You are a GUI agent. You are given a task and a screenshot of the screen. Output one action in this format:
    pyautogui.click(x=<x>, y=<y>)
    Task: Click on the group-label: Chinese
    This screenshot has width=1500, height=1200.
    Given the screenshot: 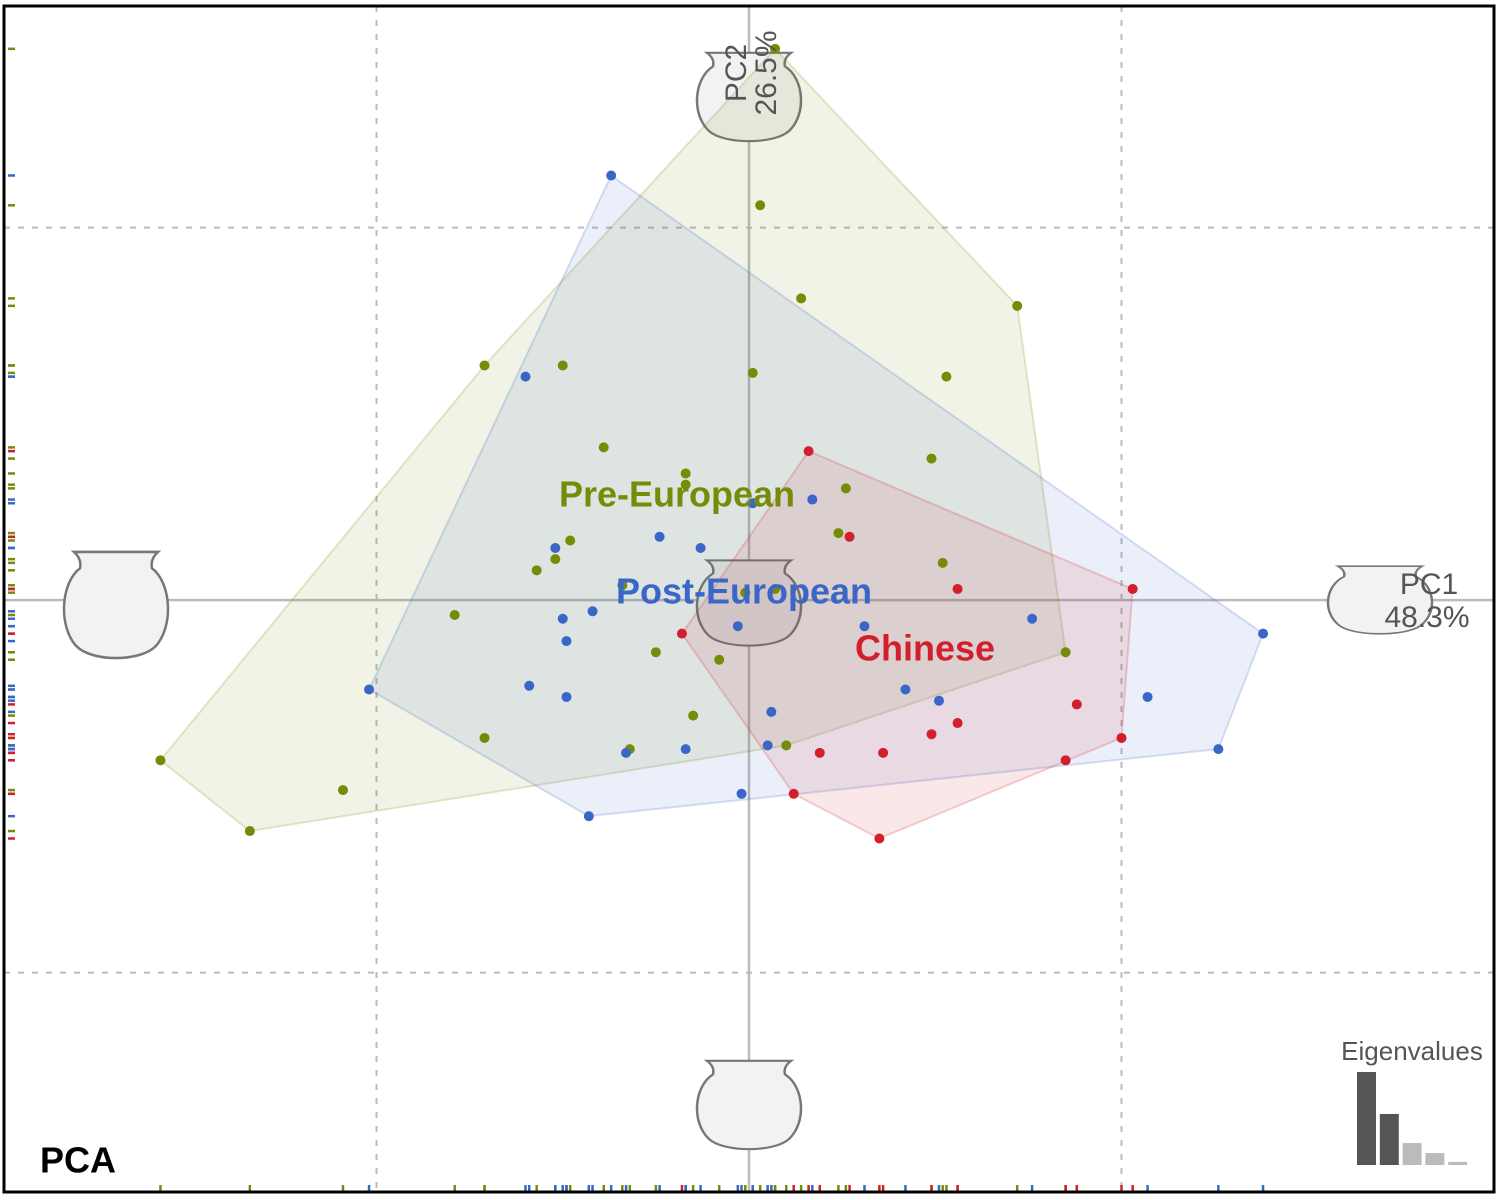 What is the action you would take?
    pyautogui.click(x=925, y=648)
    